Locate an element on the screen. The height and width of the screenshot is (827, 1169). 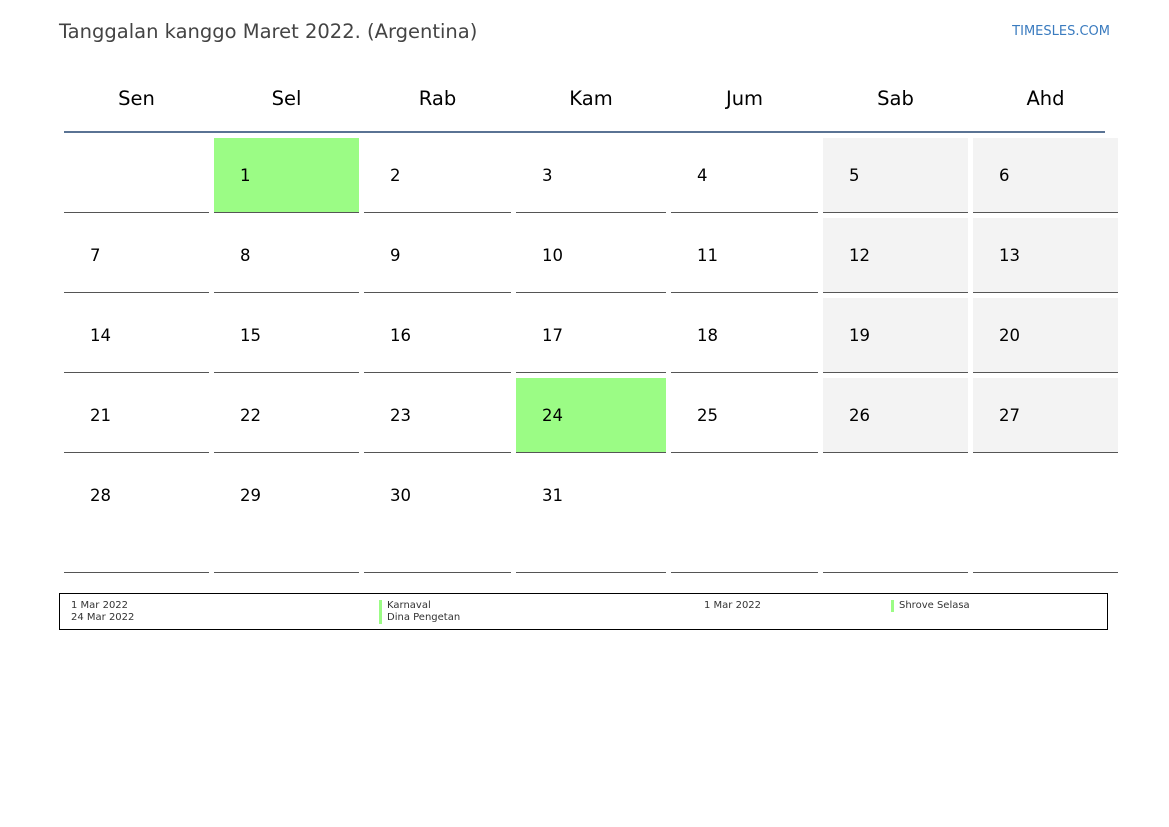
weekday-header-row: Sen Sel Rab Kam Jum Sab Ahd is located at coordinates (584, 105).